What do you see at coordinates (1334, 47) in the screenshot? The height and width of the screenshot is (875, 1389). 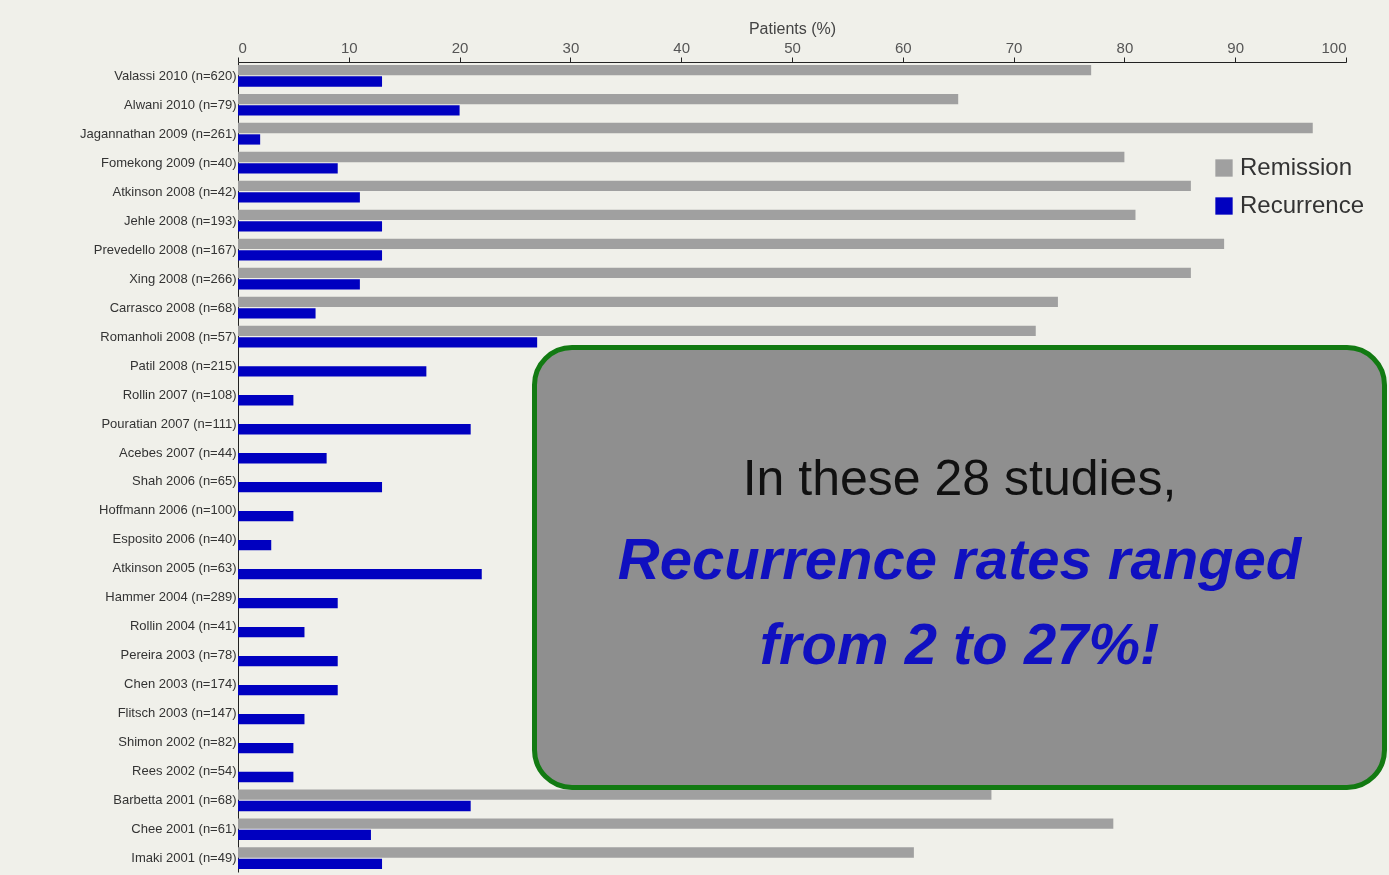 I see `x-tick-label: 100` at bounding box center [1334, 47].